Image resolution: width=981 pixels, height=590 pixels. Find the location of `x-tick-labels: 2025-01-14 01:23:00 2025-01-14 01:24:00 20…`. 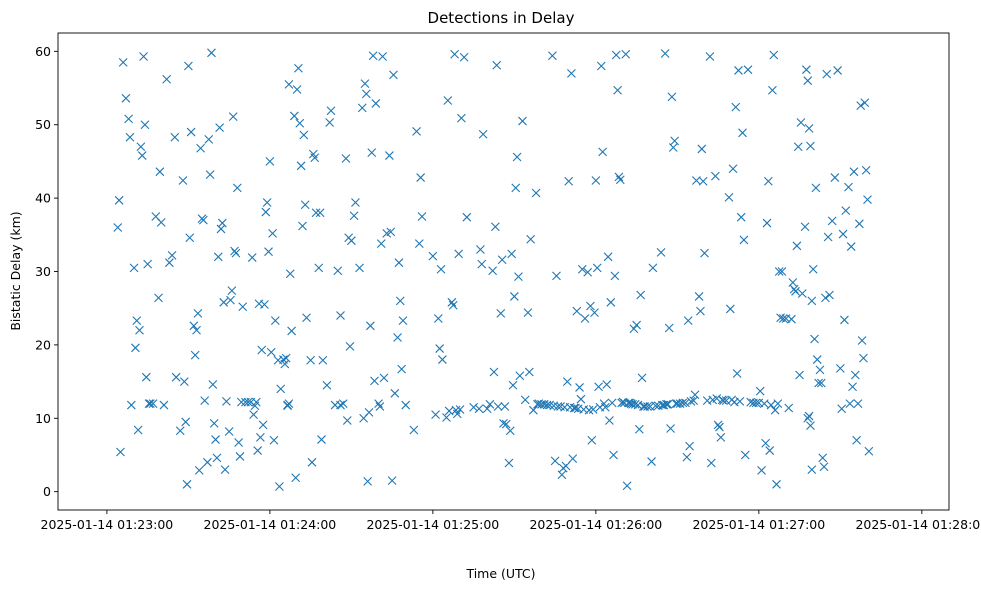

x-tick-labels: 2025-01-14 01:23:00 2025-01-14 01:24:00 20… is located at coordinates (511, 524).